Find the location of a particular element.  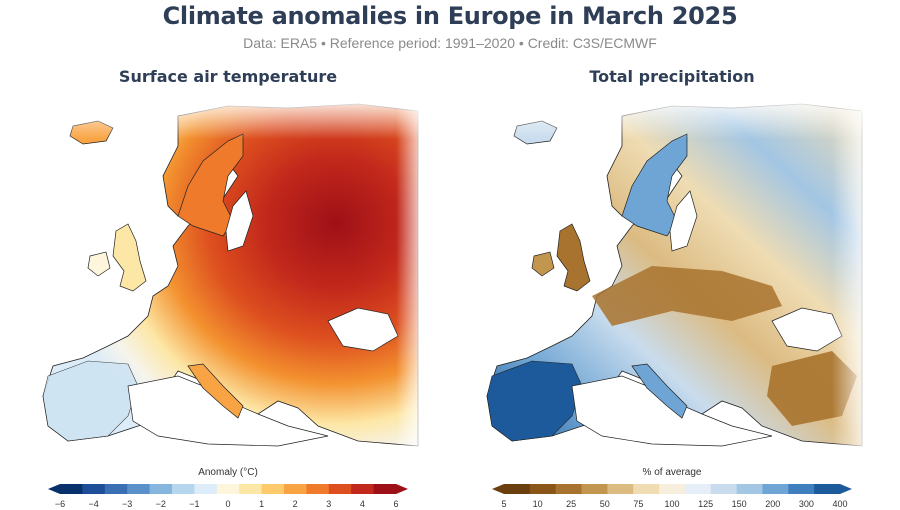

precipitation-colorbar-max-arrow is located at coordinates (846, 489).